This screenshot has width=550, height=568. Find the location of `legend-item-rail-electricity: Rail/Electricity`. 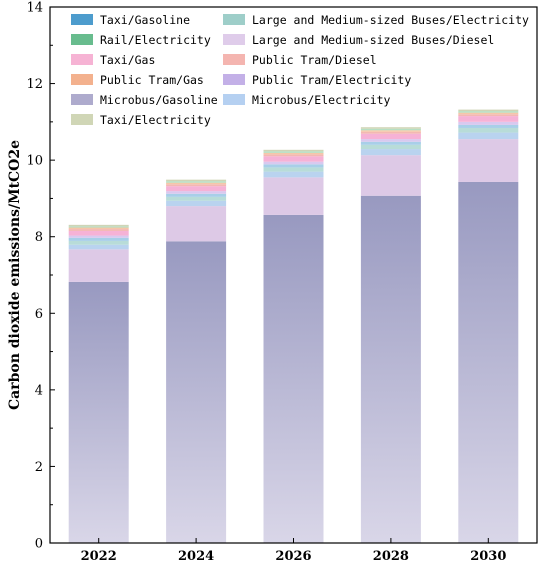

legend-item-rail-electricity: Rail/Electricity is located at coordinates (141, 40).